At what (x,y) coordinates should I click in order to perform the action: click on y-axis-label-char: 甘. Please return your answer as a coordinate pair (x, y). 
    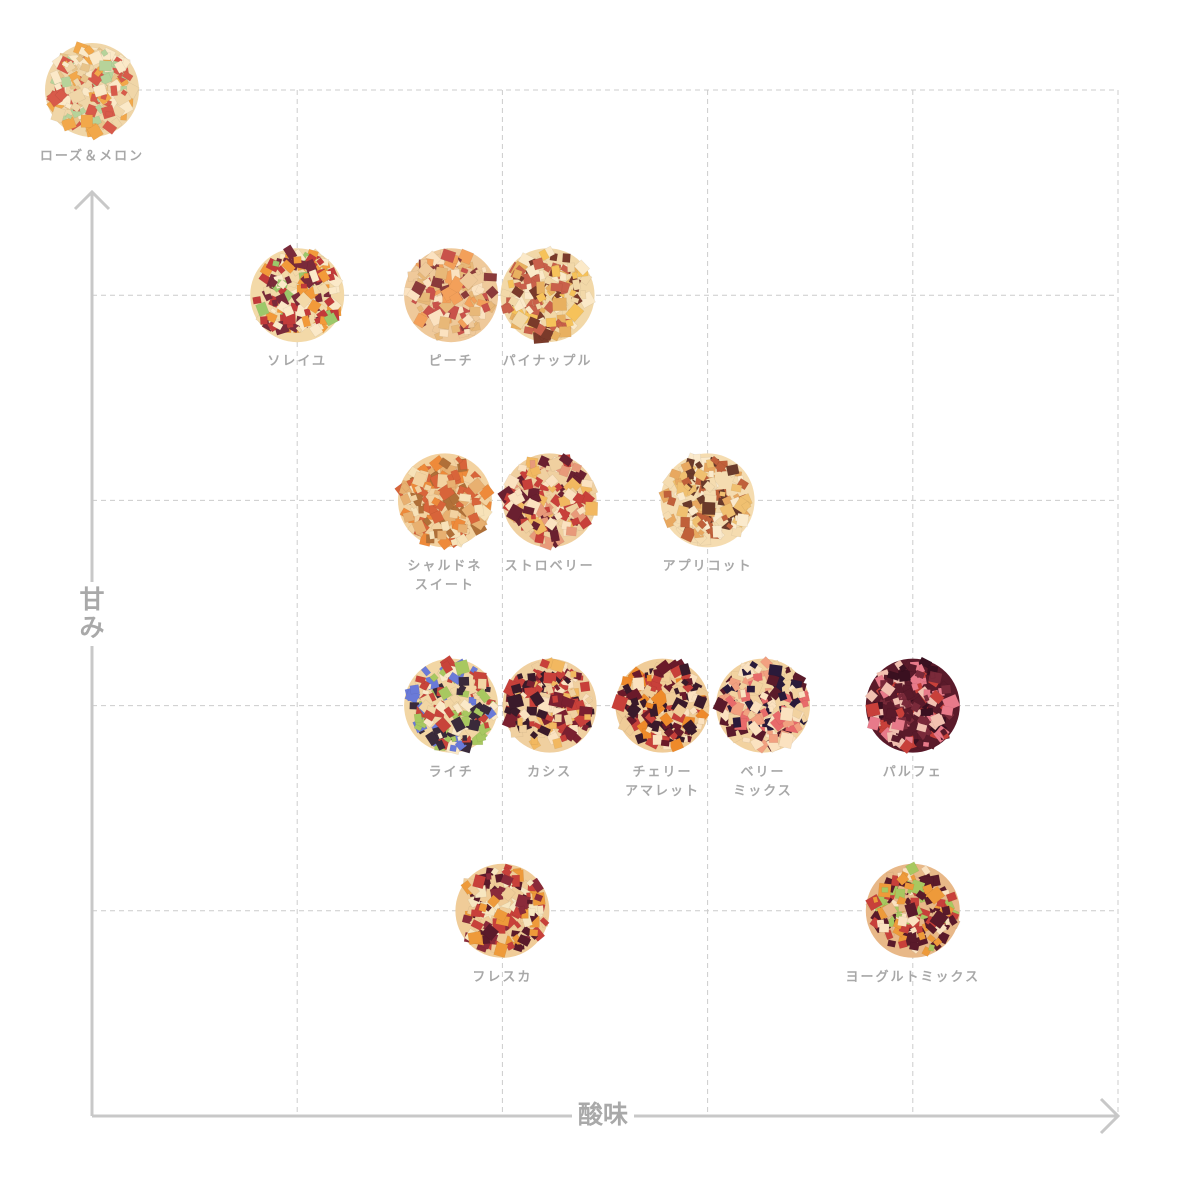
    Looking at the image, I should click on (92, 599).